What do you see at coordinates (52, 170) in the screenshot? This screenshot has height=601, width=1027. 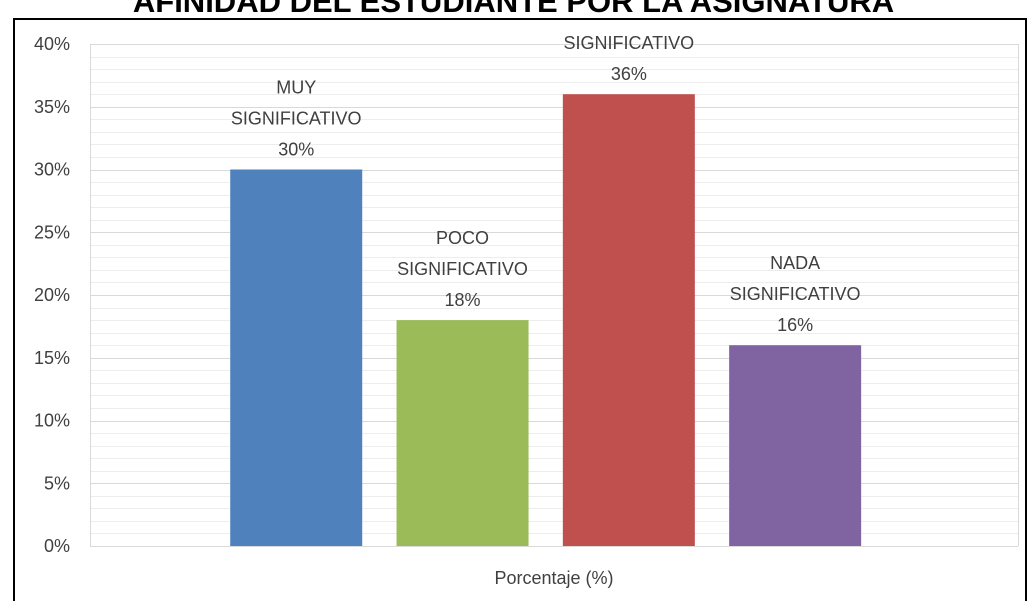 I see `y-tick-label: 30%` at bounding box center [52, 170].